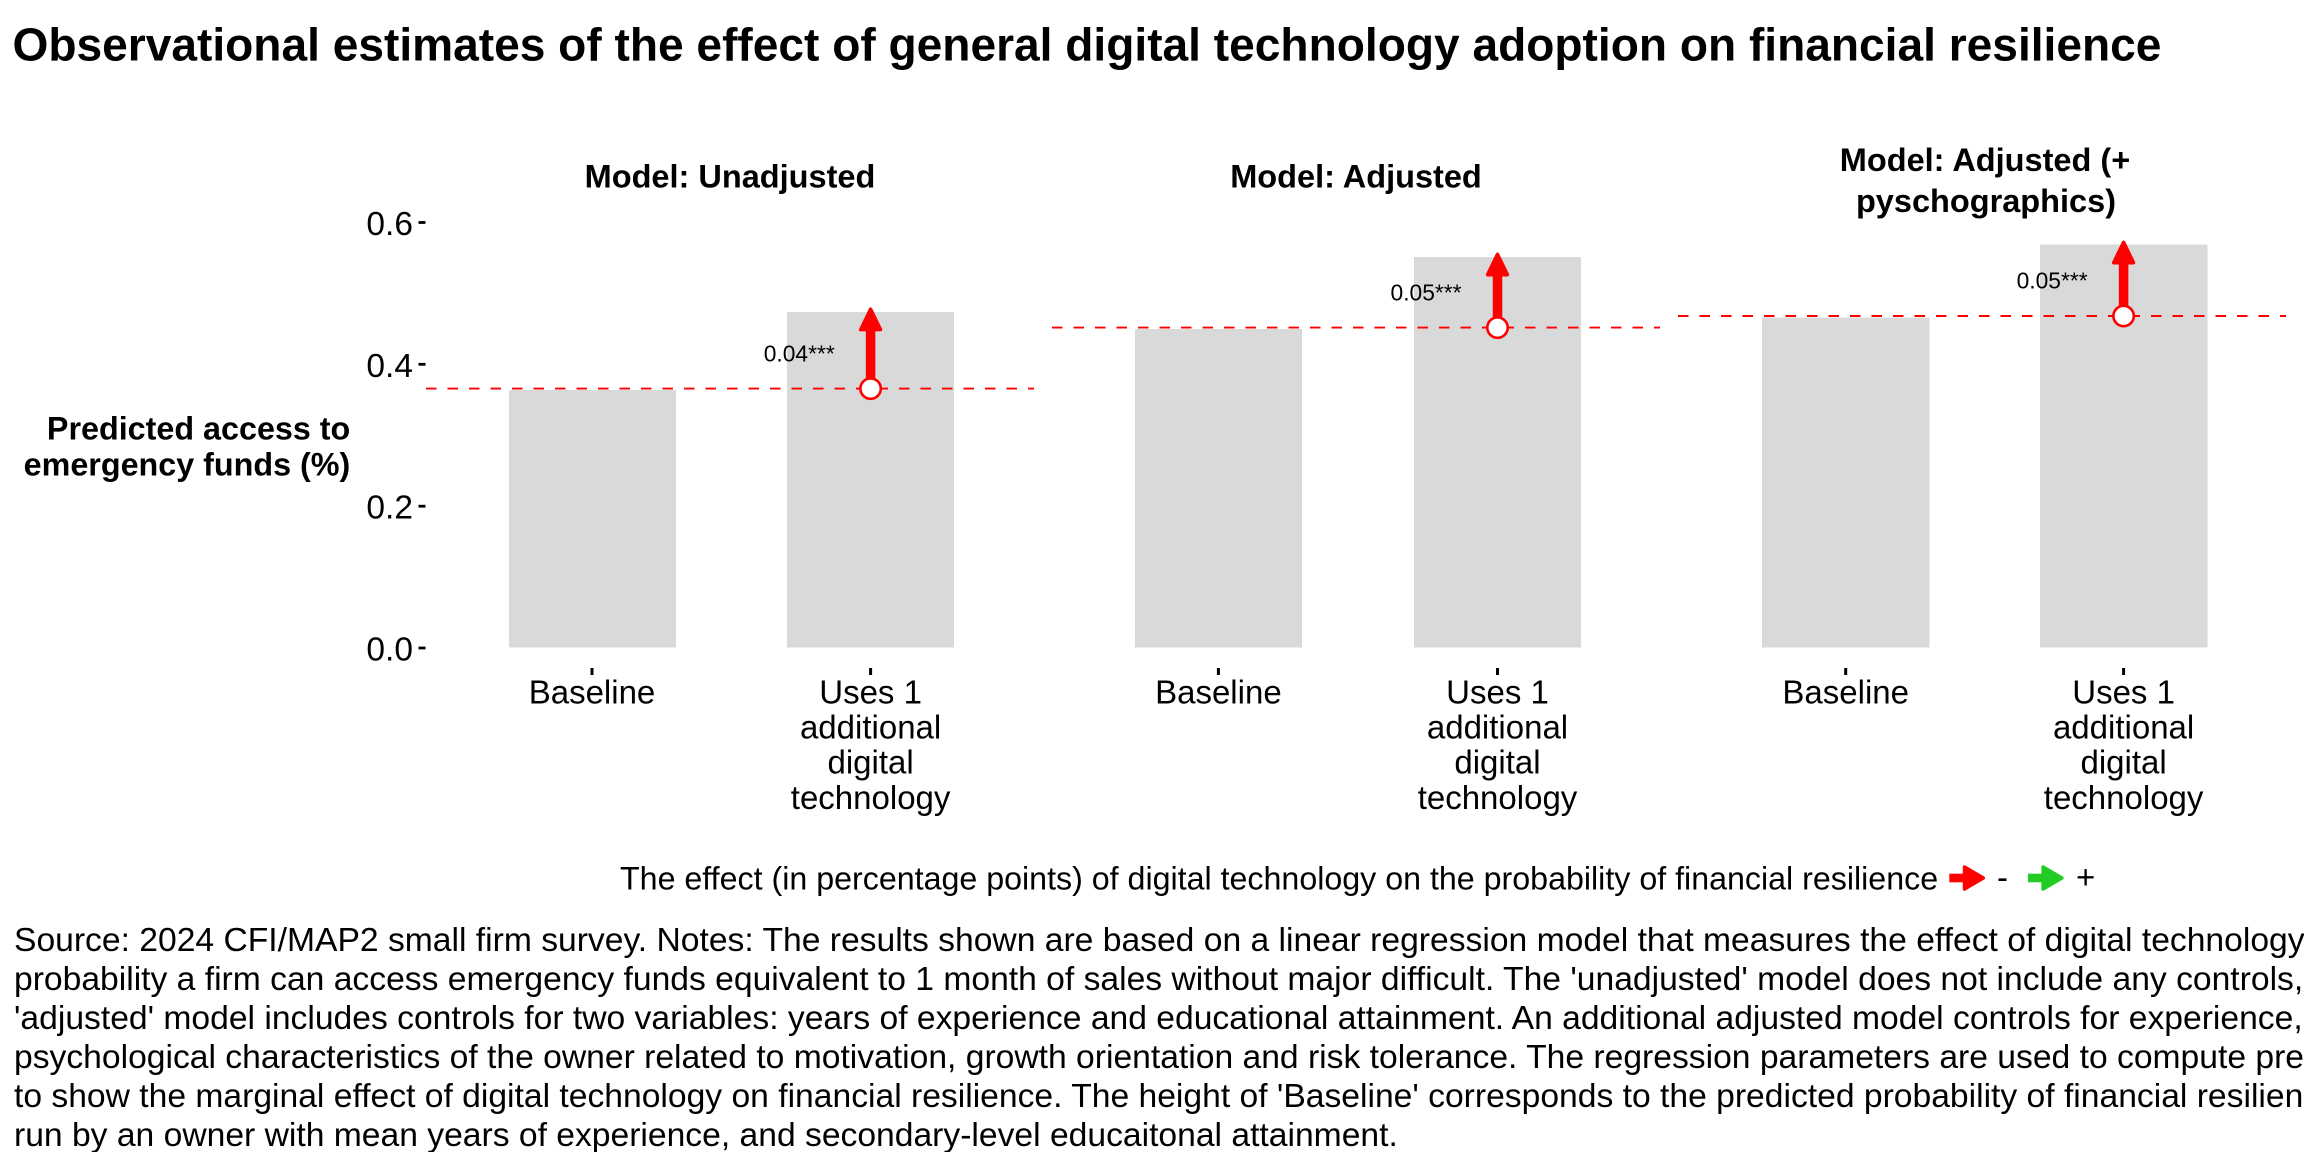  What do you see at coordinates (389, 366) in the screenshot?
I see `svg-text: 0.4` at bounding box center [389, 366].